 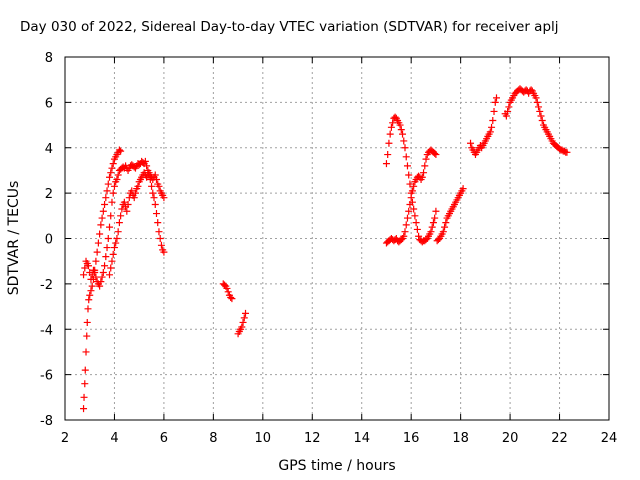 I want to click on x-tick-labels: 2 4 6 8 10 12 14 16 18 20 22 24, so click(x=339, y=438).